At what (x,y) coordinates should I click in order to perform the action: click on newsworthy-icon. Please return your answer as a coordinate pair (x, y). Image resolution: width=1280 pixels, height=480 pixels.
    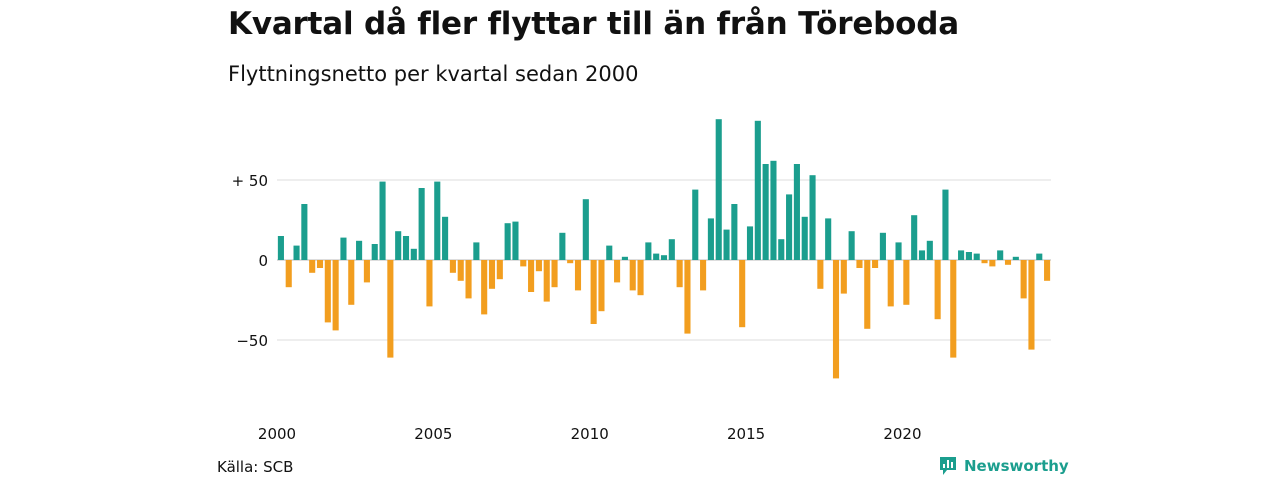
    Looking at the image, I should click on (948, 466).